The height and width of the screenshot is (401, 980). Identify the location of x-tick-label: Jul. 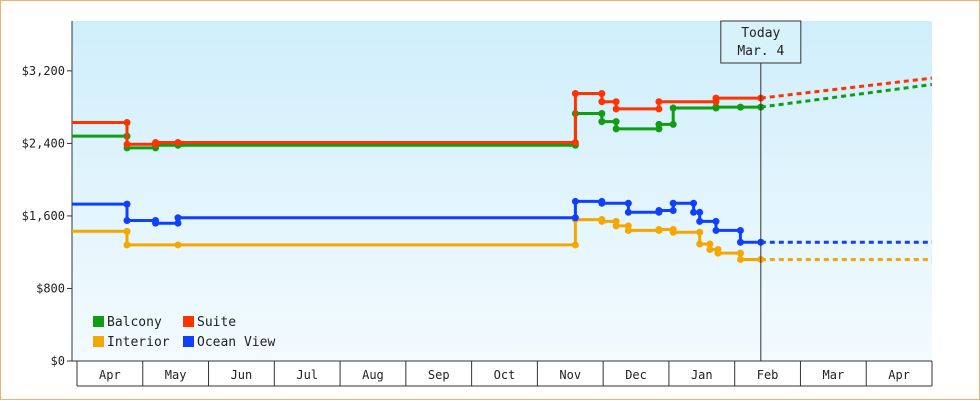
(307, 375).